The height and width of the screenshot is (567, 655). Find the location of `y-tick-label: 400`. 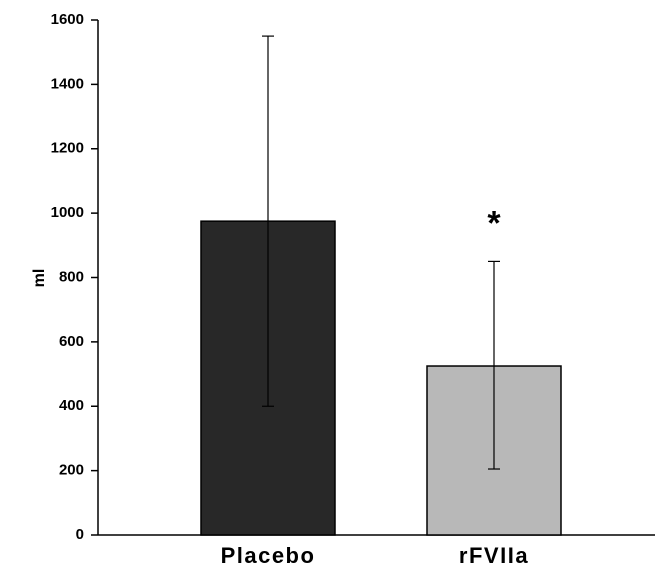

y-tick-label: 400 is located at coordinates (71, 405).